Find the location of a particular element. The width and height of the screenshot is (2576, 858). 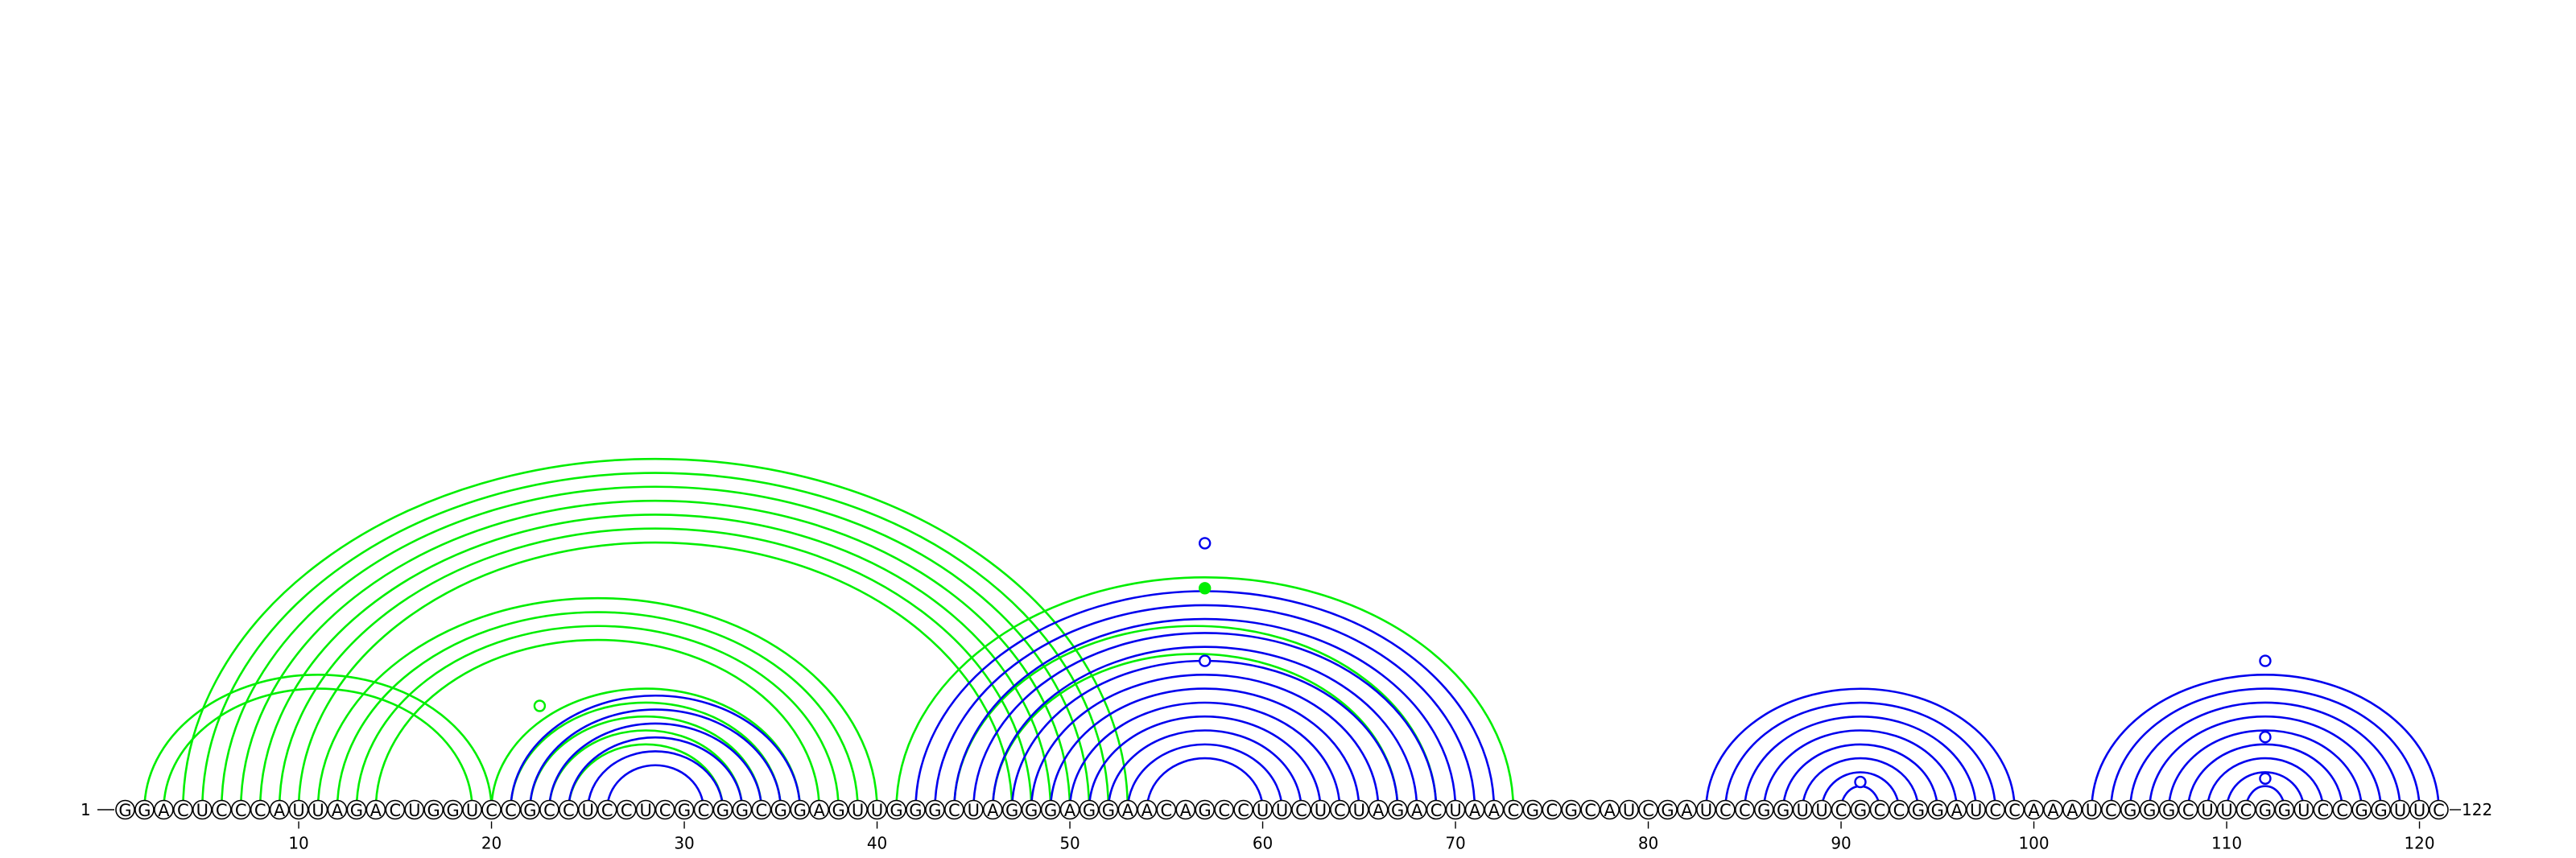

nucleotide-84-circle is located at coordinates (1725, 809).